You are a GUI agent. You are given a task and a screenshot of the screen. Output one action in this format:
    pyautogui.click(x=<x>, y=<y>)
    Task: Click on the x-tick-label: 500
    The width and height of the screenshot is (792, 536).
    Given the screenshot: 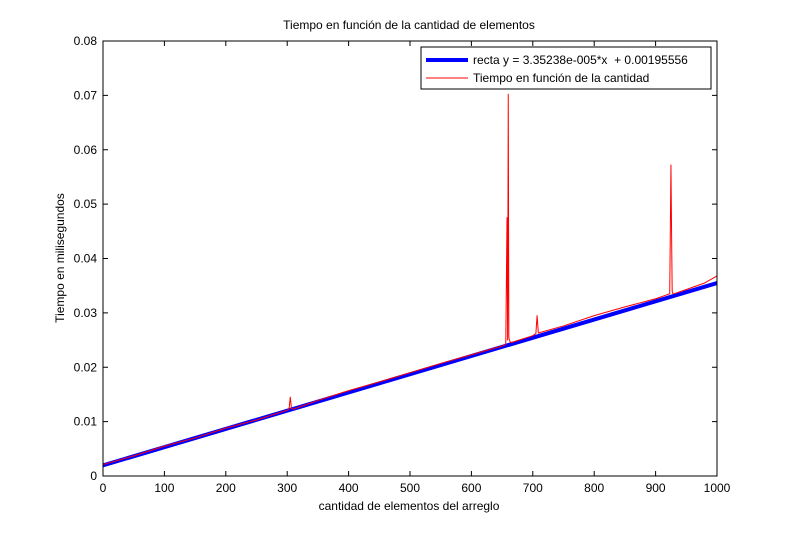 What is the action you would take?
    pyautogui.click(x=410, y=488)
    